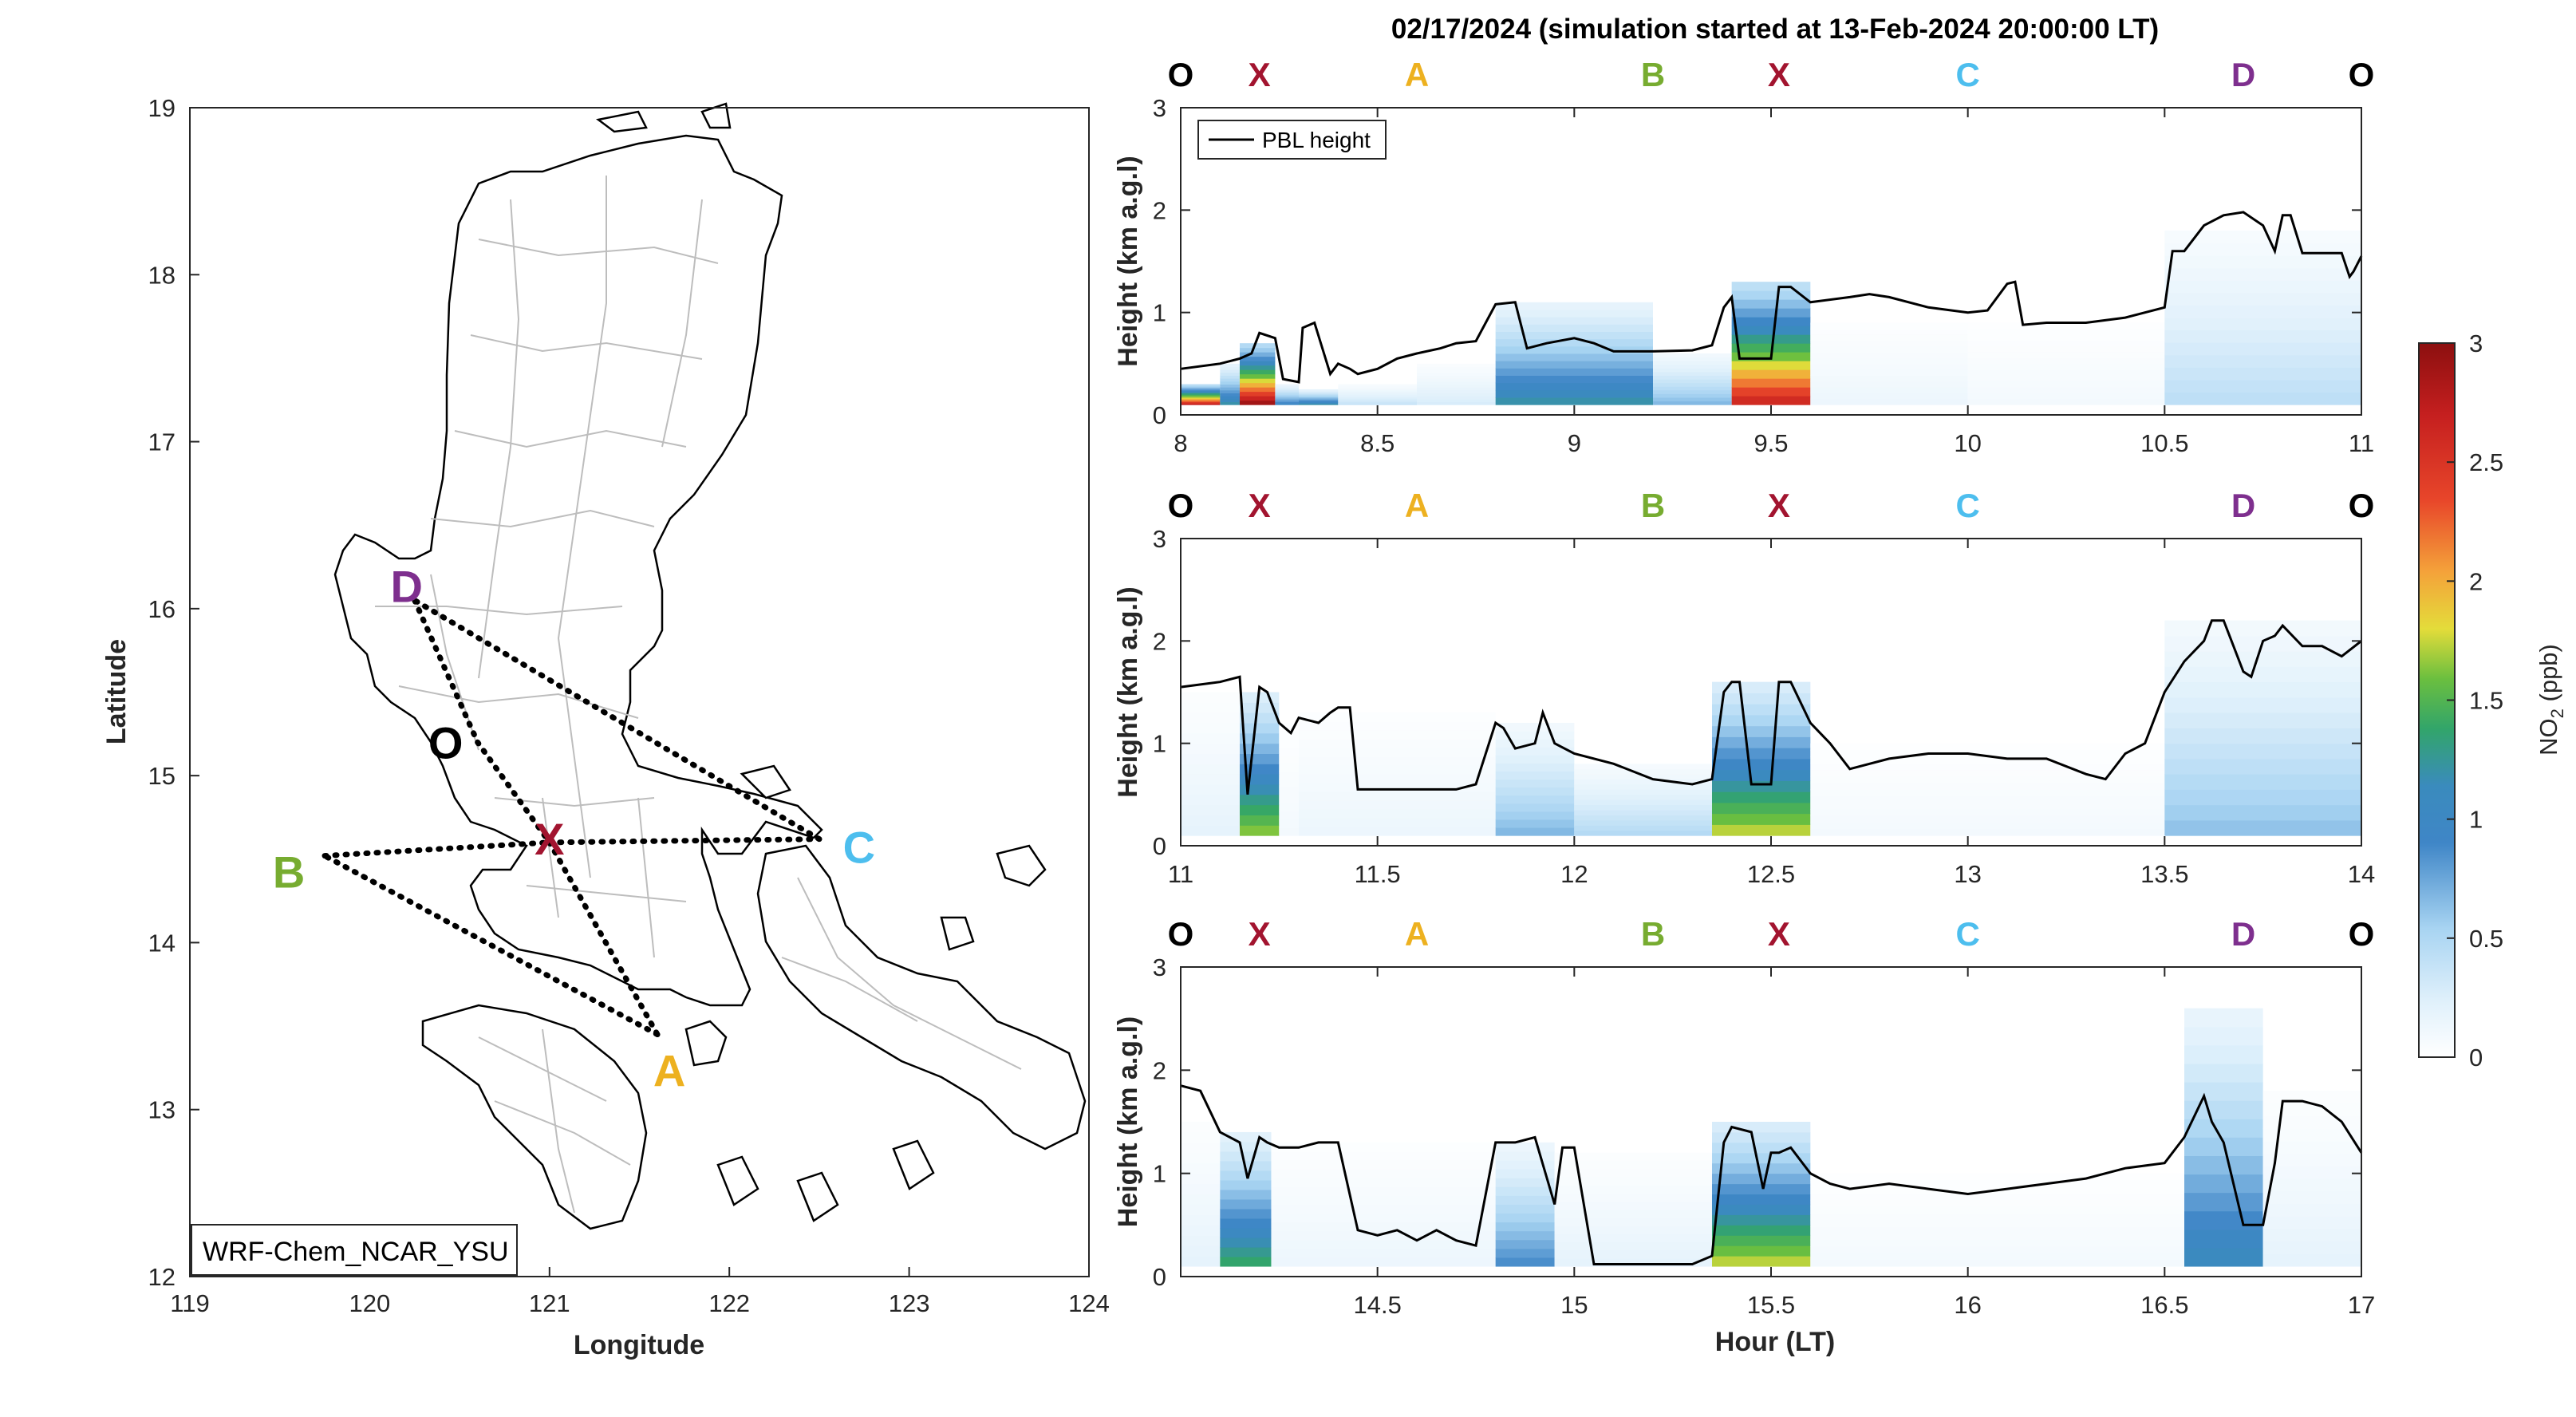 The height and width of the screenshot is (1417, 2576). Describe the element at coordinates (162, 275) in the screenshot. I see `map-y-tick-label: 18` at that location.